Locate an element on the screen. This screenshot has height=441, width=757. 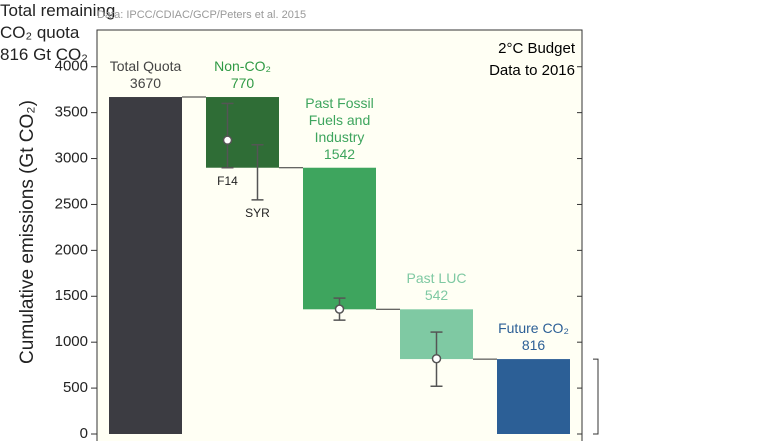
category-label: Future CO₂ is located at coordinates (533, 328).